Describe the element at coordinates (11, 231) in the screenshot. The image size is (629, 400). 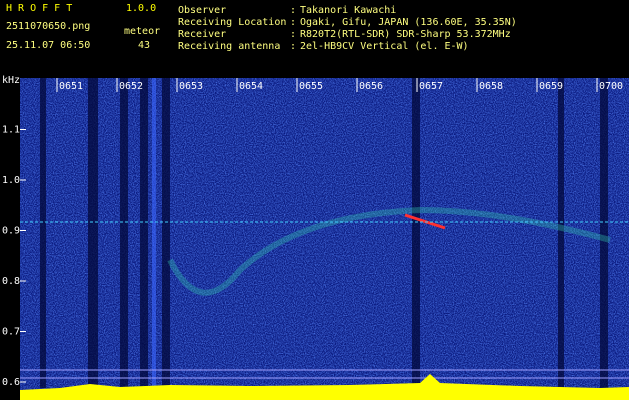
I see `y-tick-label: 0.9` at that location.